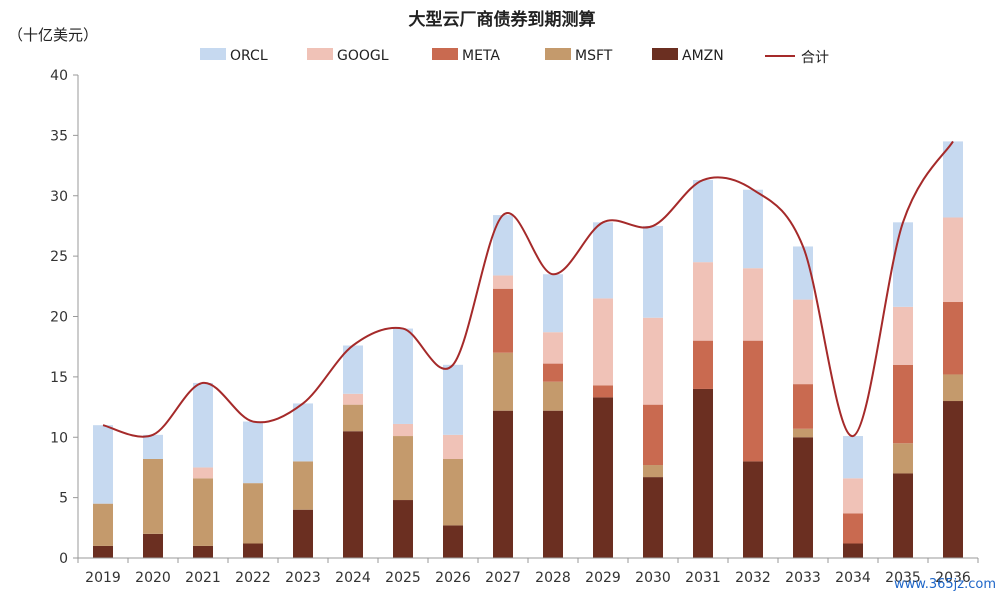 This screenshot has height=597, width=1004. I want to click on y-tick-label: 5, so click(63, 499).